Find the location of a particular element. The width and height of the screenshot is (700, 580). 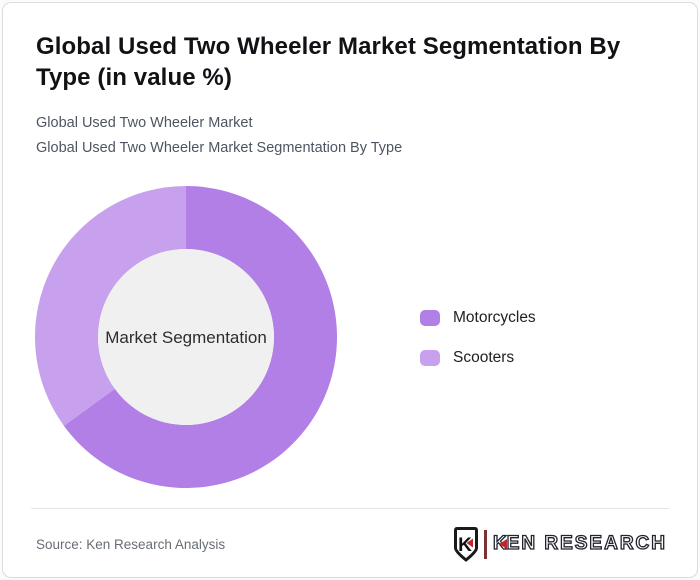

chart-legend: Motorcycles Scooters is located at coordinates (478, 349).